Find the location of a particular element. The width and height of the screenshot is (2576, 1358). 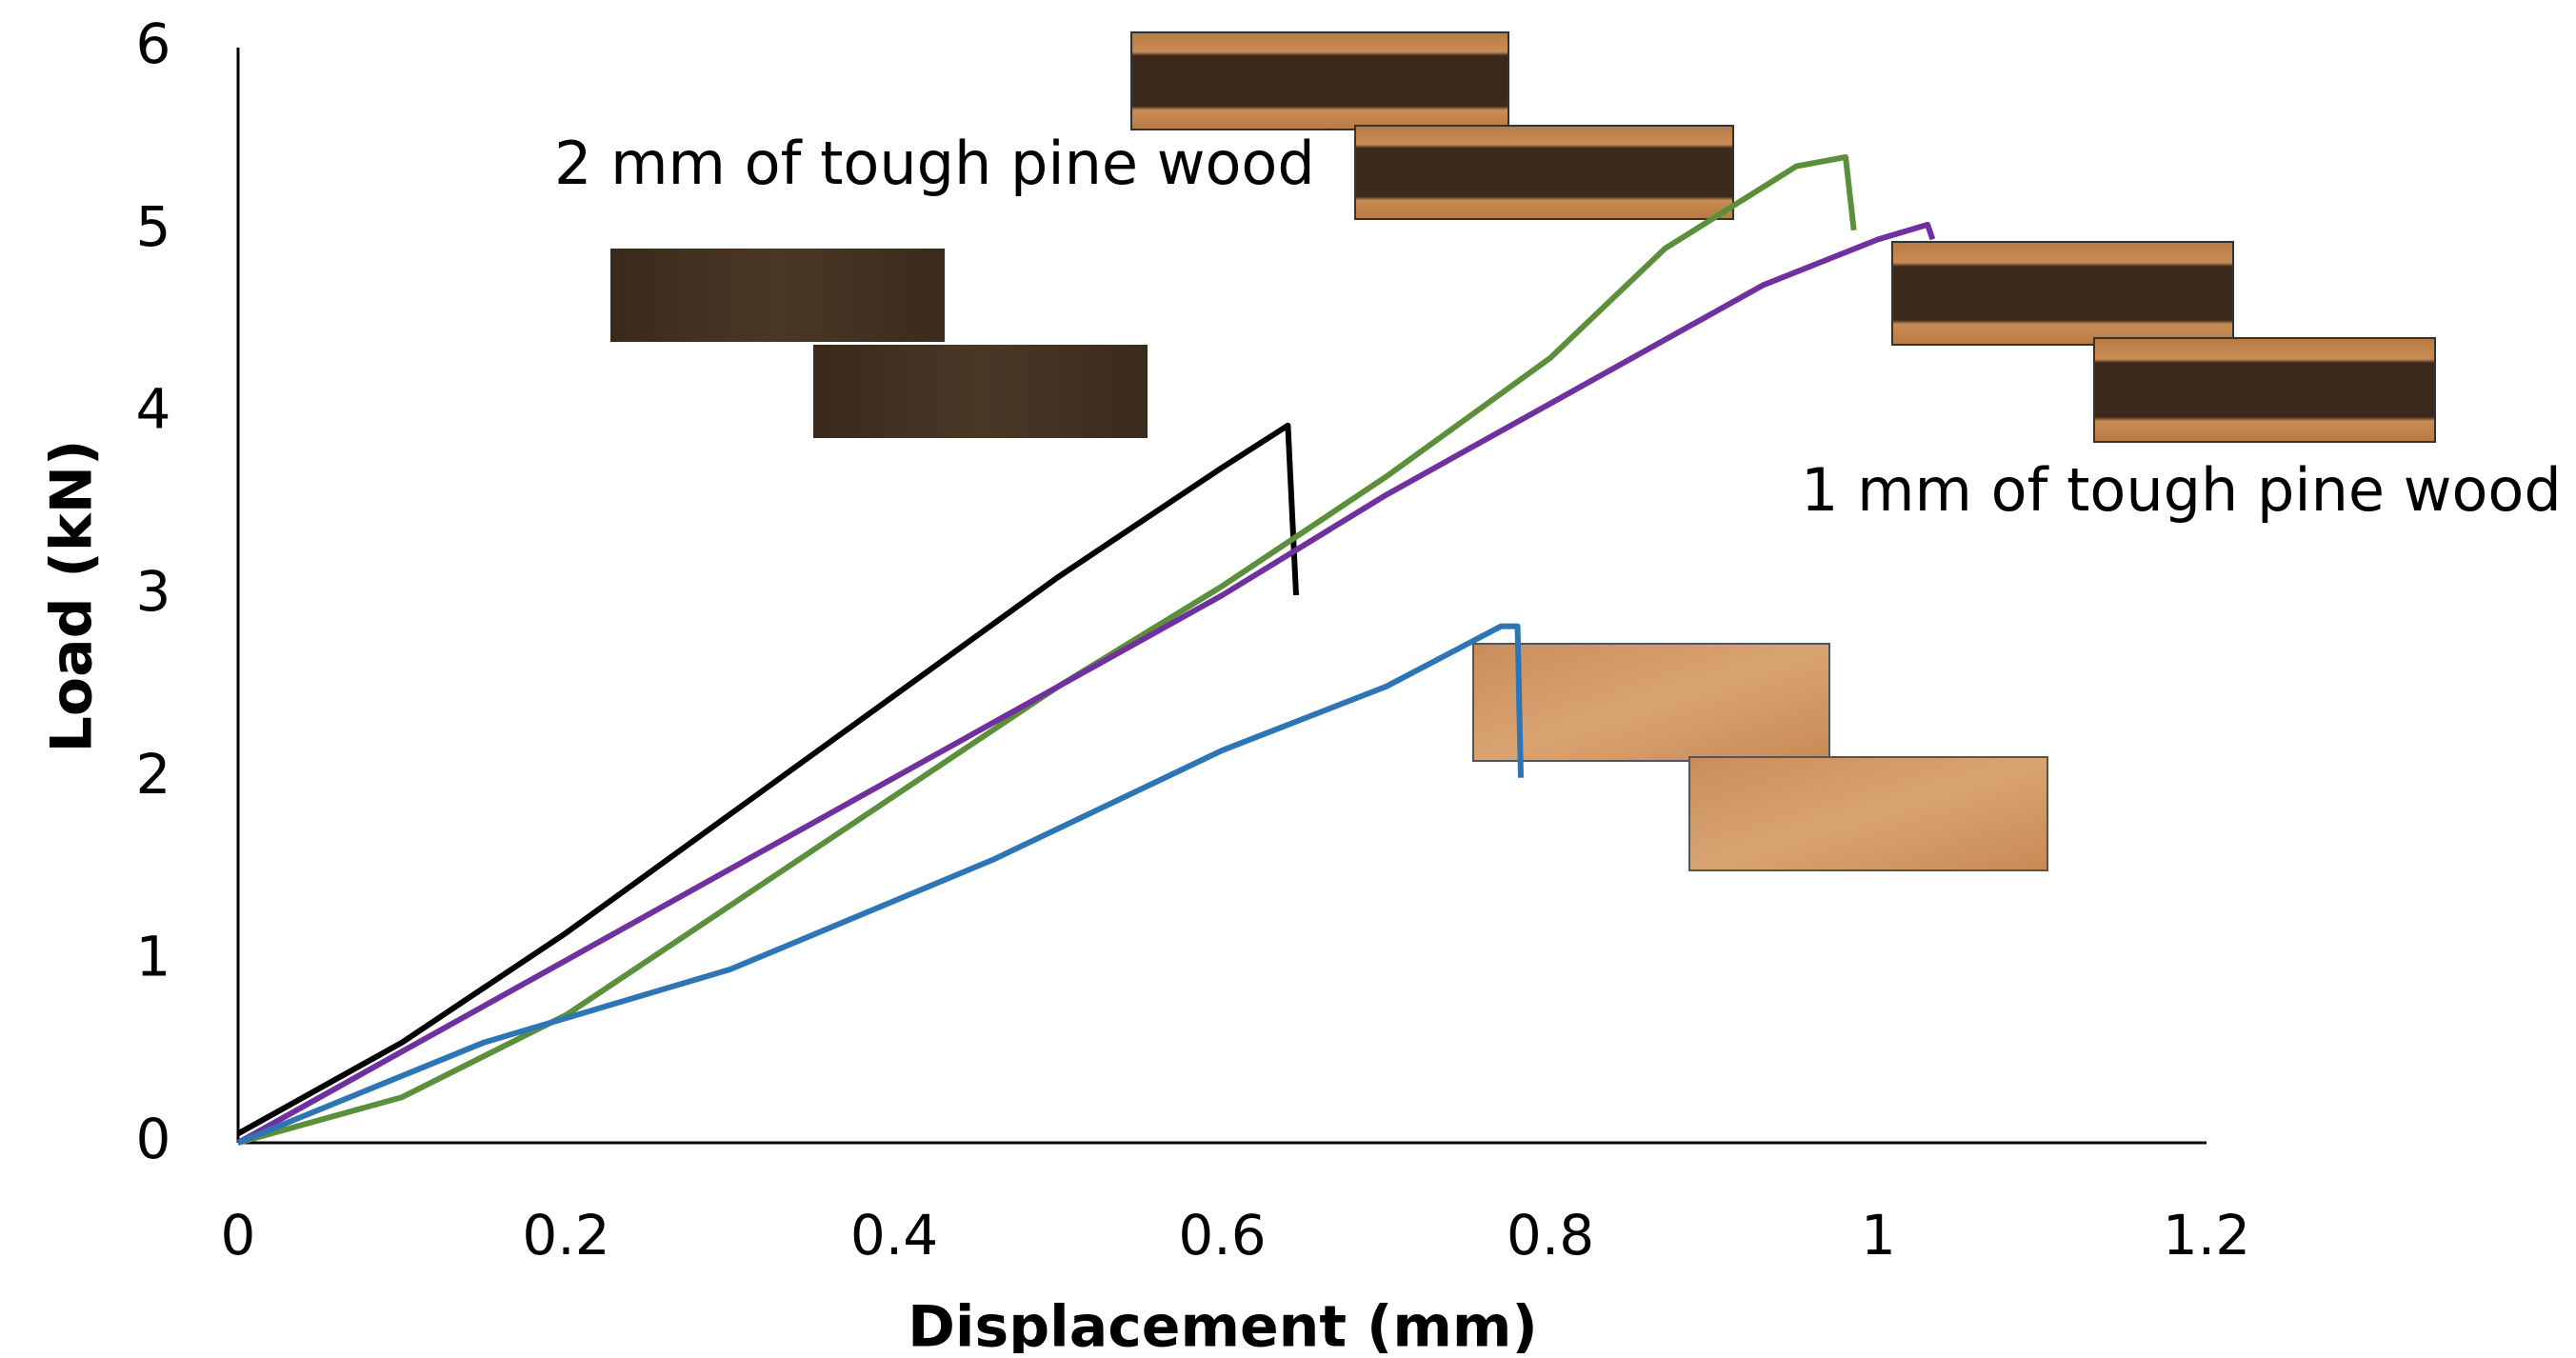

y-tick-label: 5 is located at coordinates (153, 226).